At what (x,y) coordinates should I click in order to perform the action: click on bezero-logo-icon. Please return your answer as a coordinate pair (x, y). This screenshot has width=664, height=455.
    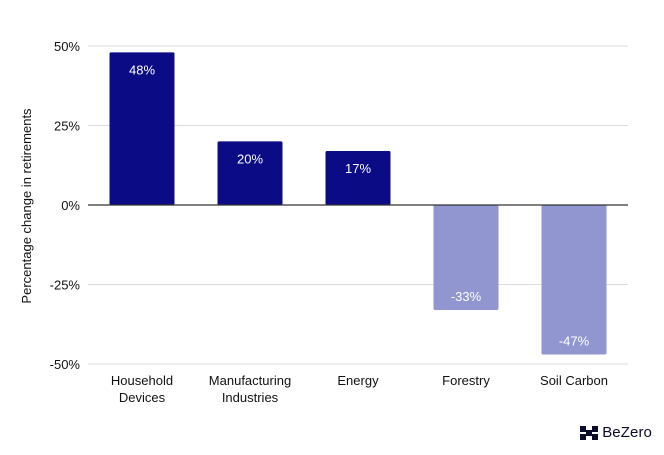
    Looking at the image, I should click on (589, 432).